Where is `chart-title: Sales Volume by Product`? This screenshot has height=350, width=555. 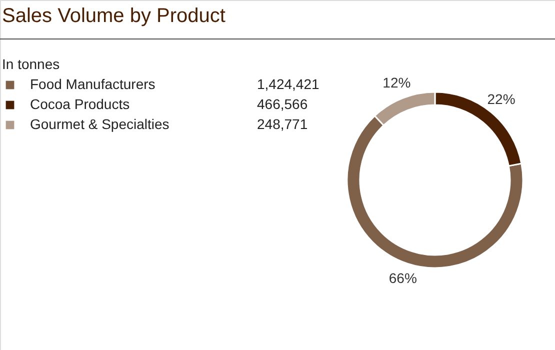 chart-title: Sales Volume by Product is located at coordinates (114, 16).